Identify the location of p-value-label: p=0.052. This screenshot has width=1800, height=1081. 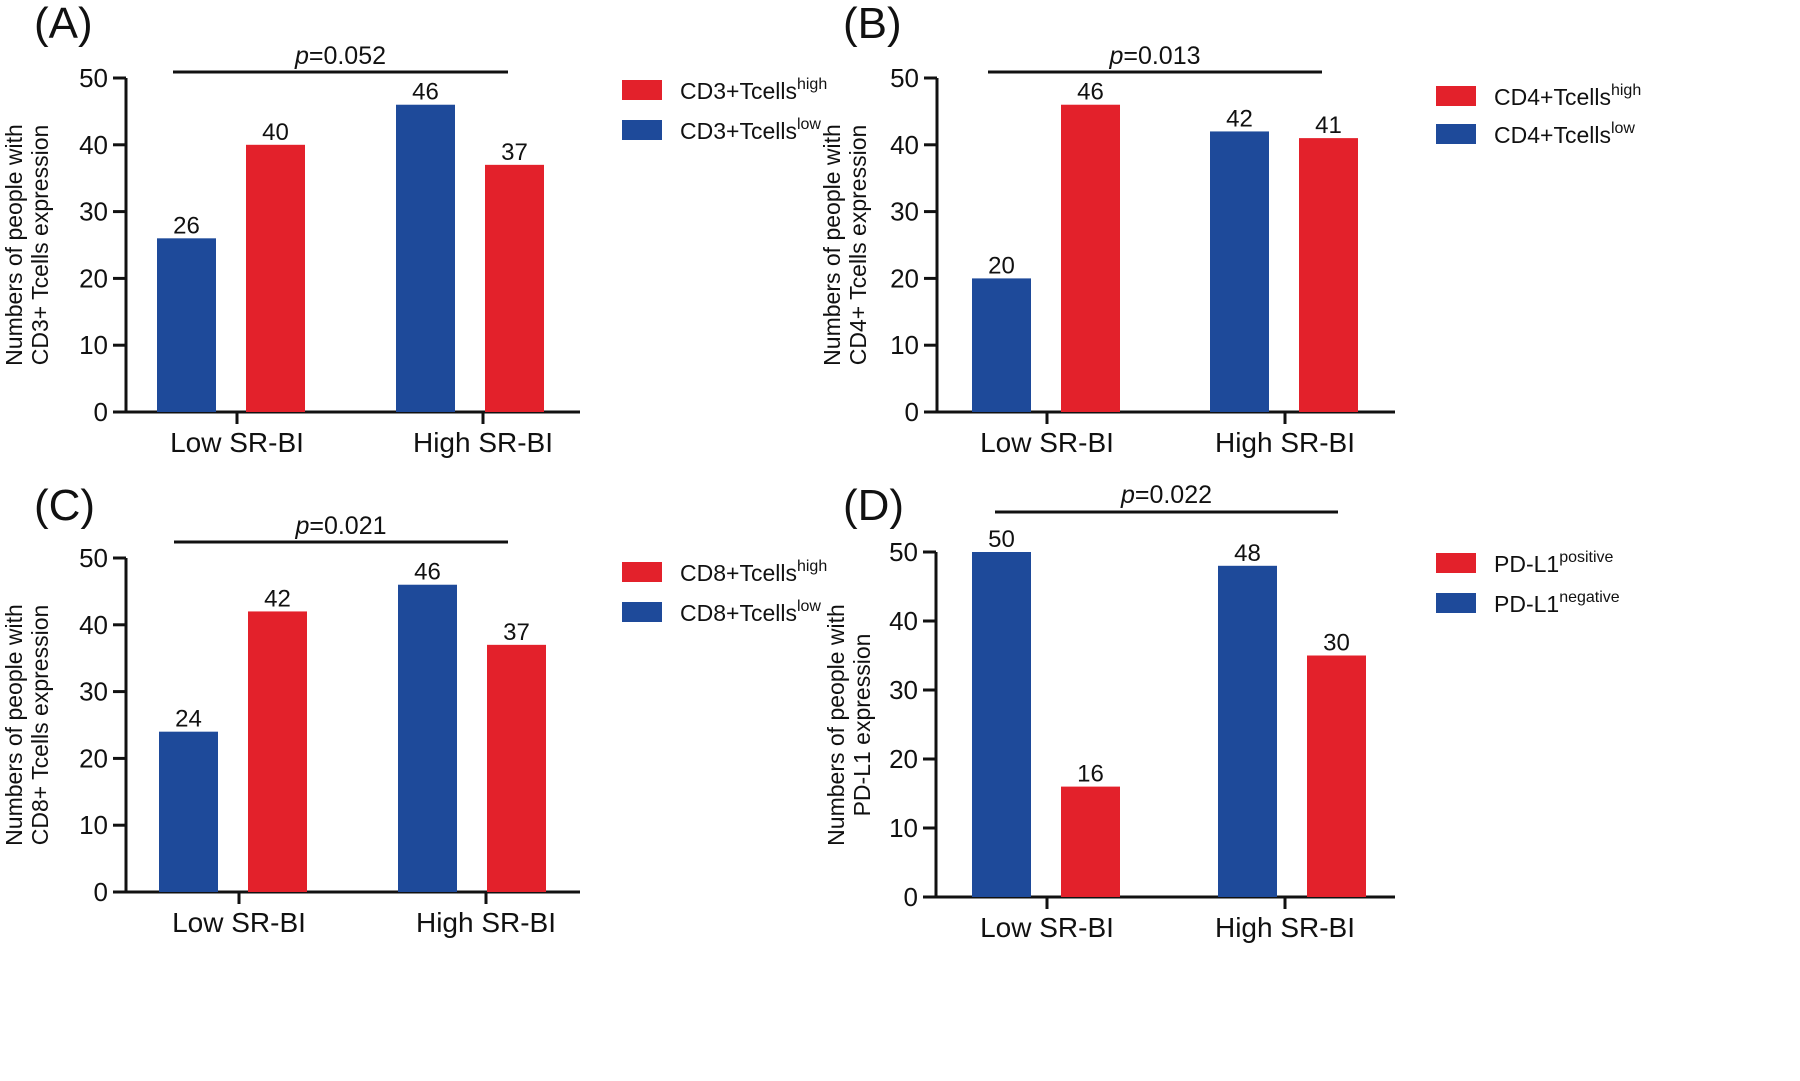
(340, 56).